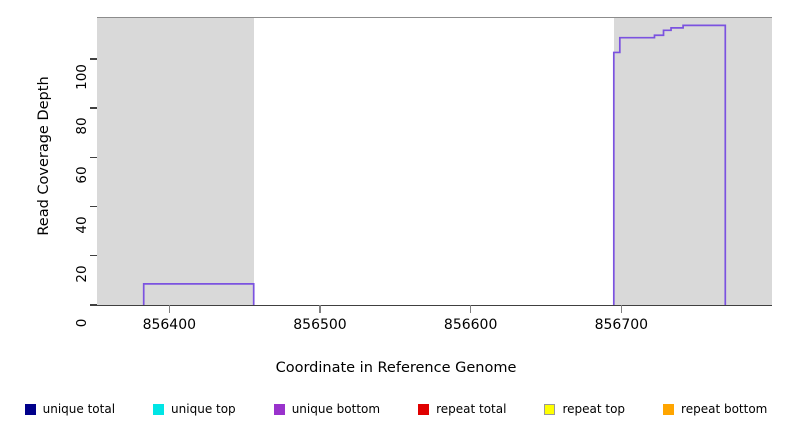  What do you see at coordinates (336, 409) in the screenshot?
I see `legend-label: unique bottom` at bounding box center [336, 409].